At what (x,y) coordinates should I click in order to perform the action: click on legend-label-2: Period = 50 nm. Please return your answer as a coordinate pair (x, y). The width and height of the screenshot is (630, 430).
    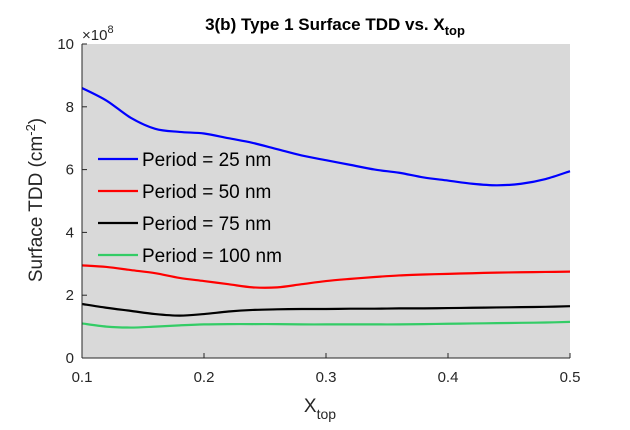
    Looking at the image, I should click on (206, 192).